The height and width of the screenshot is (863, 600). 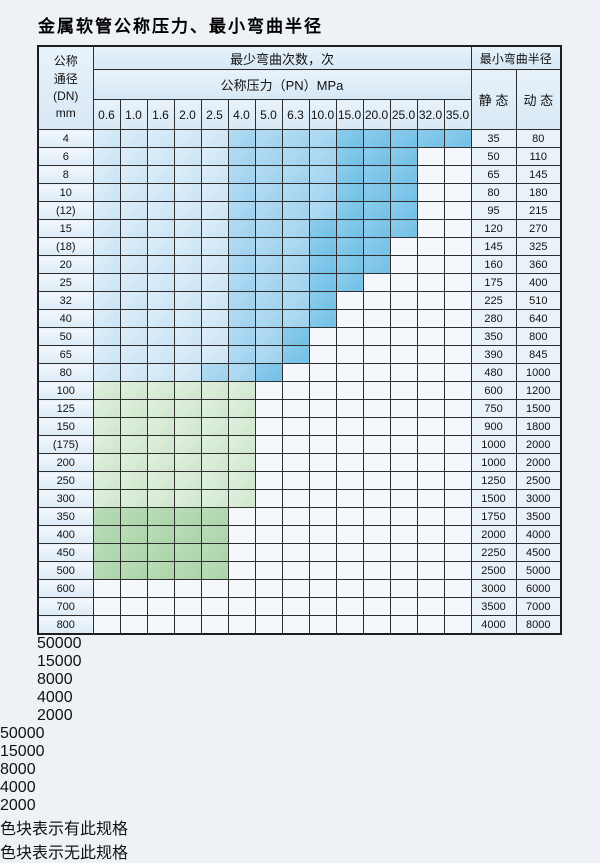 What do you see at coordinates (65, 570) in the screenshot?
I see `dn-value: 500` at bounding box center [65, 570].